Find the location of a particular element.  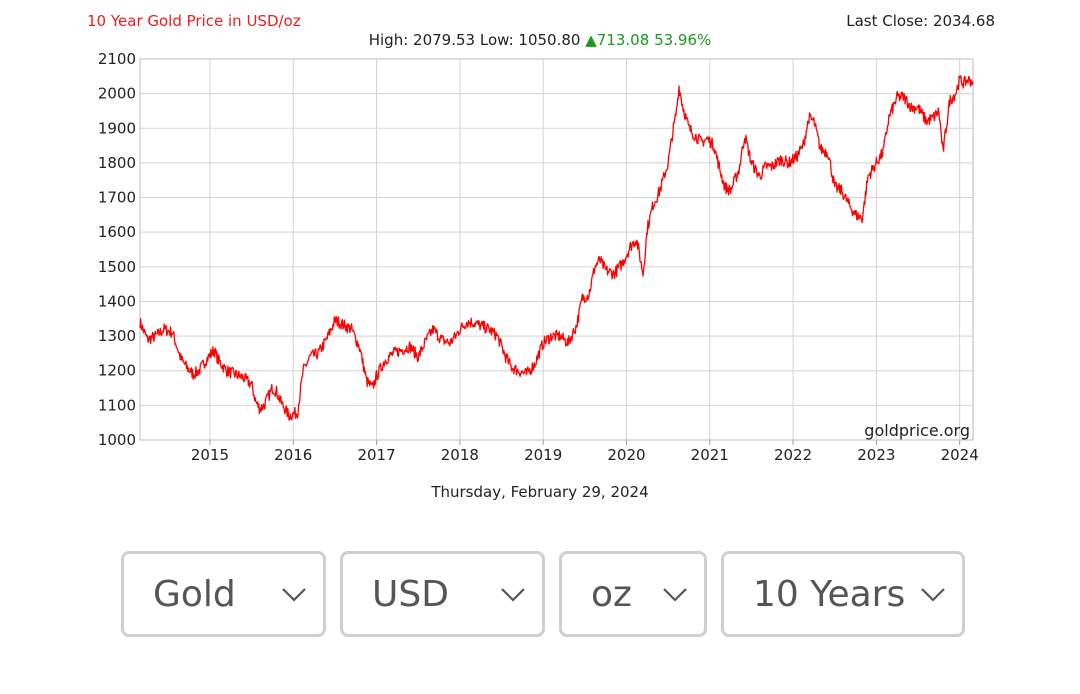

currency-select-value: USD is located at coordinates (410, 594).